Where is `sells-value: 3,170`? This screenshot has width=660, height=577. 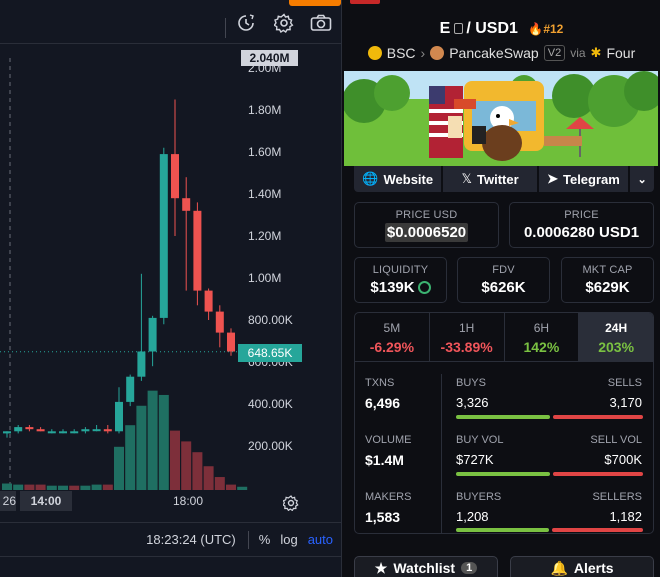 sells-value: 3,170 is located at coordinates (625, 402).